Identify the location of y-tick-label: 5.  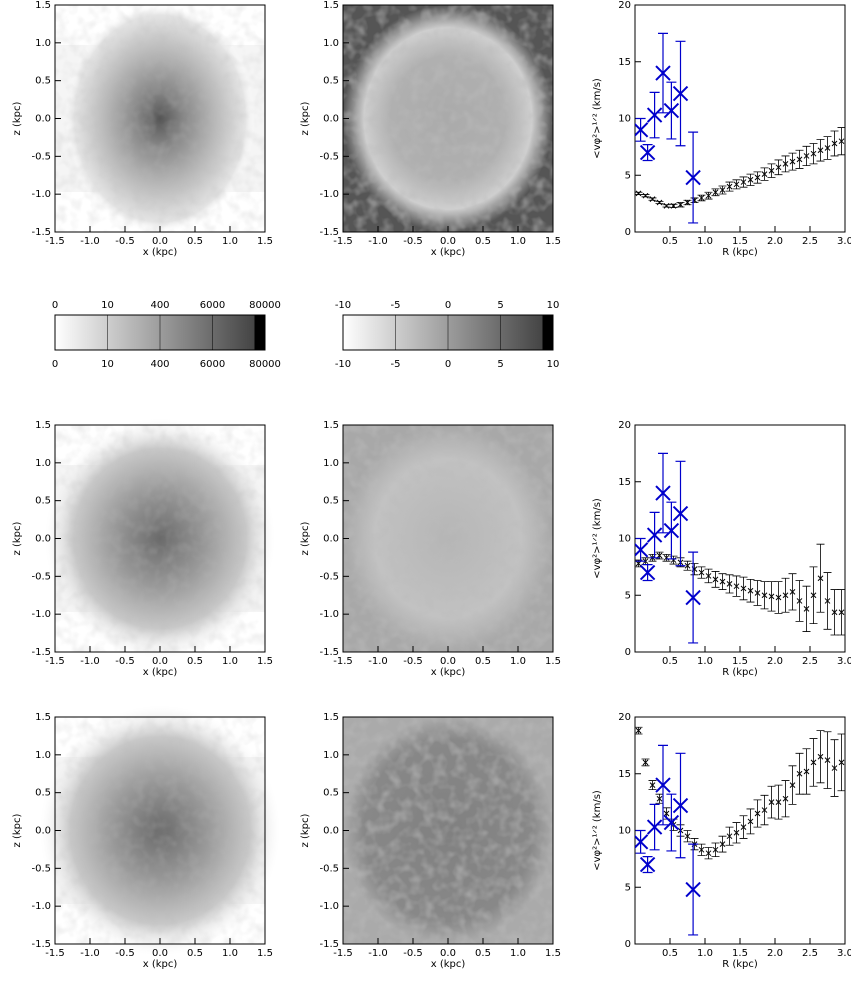
(628, 887).